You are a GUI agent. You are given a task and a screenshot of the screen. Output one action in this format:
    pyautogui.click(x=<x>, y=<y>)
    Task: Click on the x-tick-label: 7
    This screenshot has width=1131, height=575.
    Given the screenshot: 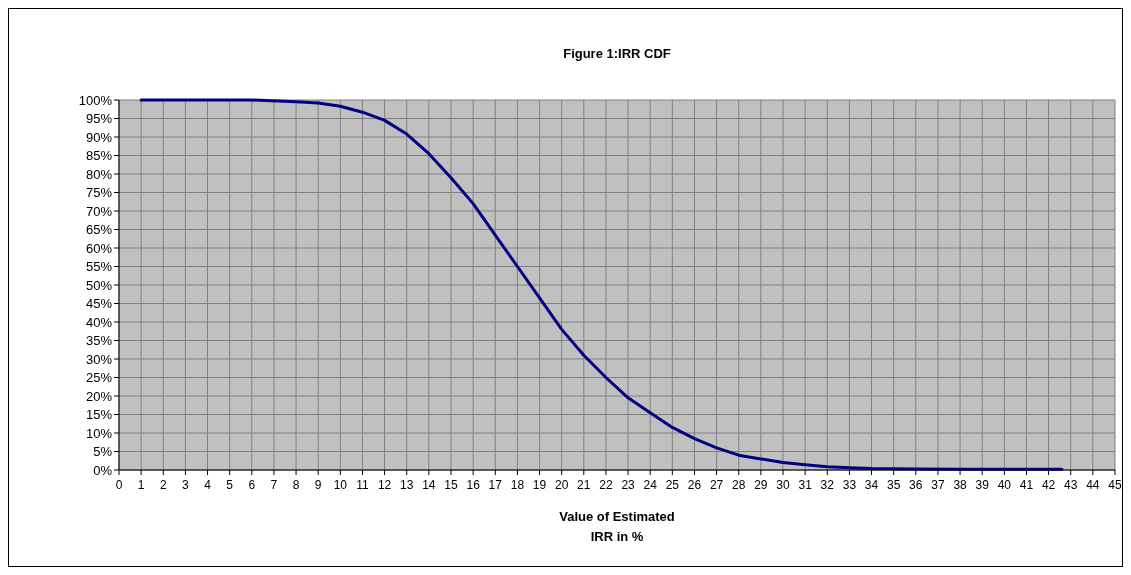 What is the action you would take?
    pyautogui.click(x=274, y=485)
    